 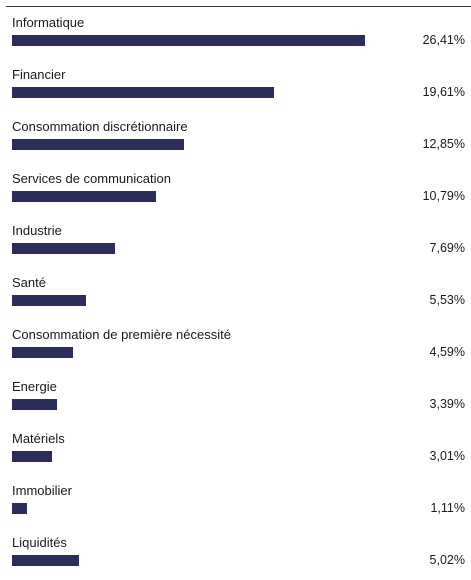 I want to click on value-label: 7,69%, so click(x=447, y=248).